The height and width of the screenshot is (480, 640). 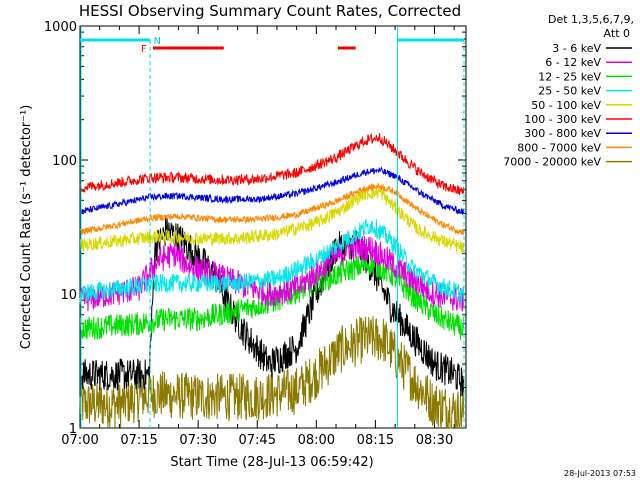 What do you see at coordinates (573, 62) in the screenshot?
I see `legend-entry-label: 6 - 12 keV` at bounding box center [573, 62].